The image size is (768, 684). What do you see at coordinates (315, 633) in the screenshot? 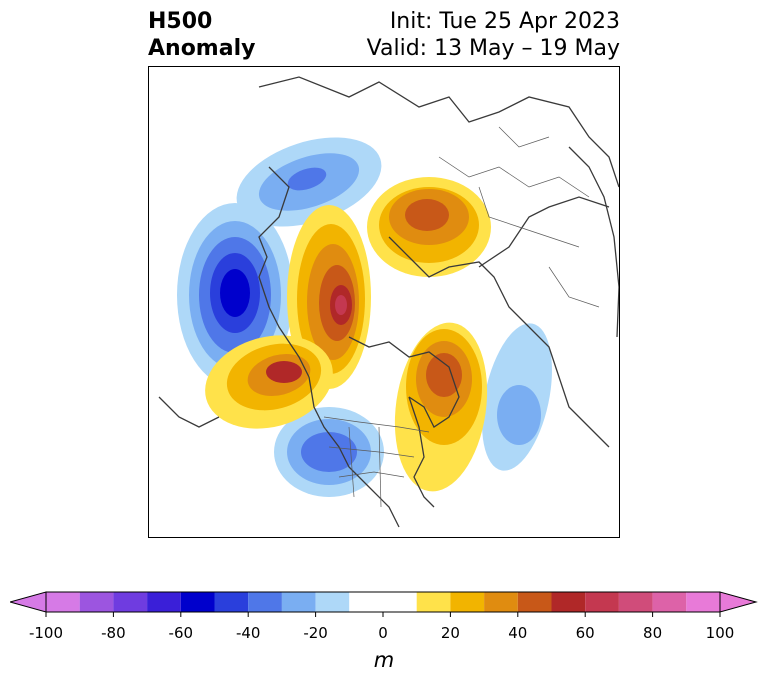
I see `colorbar-tick-label: -20` at bounding box center [315, 633].